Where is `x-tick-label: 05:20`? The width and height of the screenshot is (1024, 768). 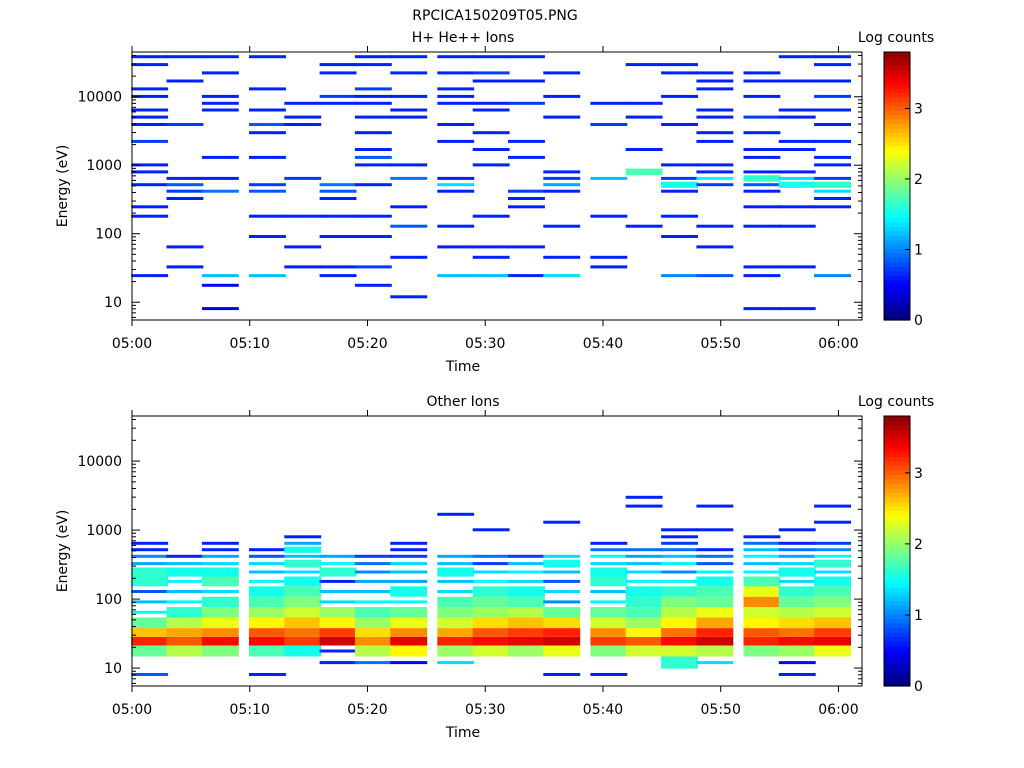
x-tick-label: 05:20 is located at coordinates (367, 710).